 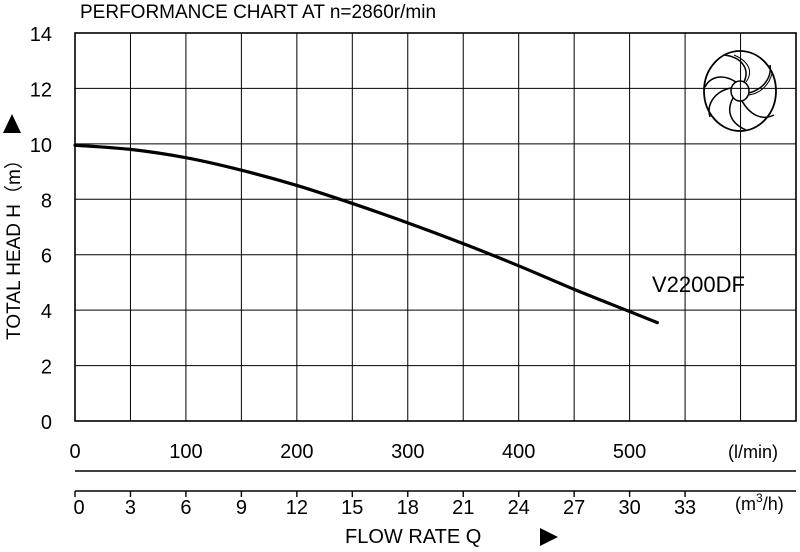 I want to click on x-tick-label-lmin: 0, so click(x=74, y=452).